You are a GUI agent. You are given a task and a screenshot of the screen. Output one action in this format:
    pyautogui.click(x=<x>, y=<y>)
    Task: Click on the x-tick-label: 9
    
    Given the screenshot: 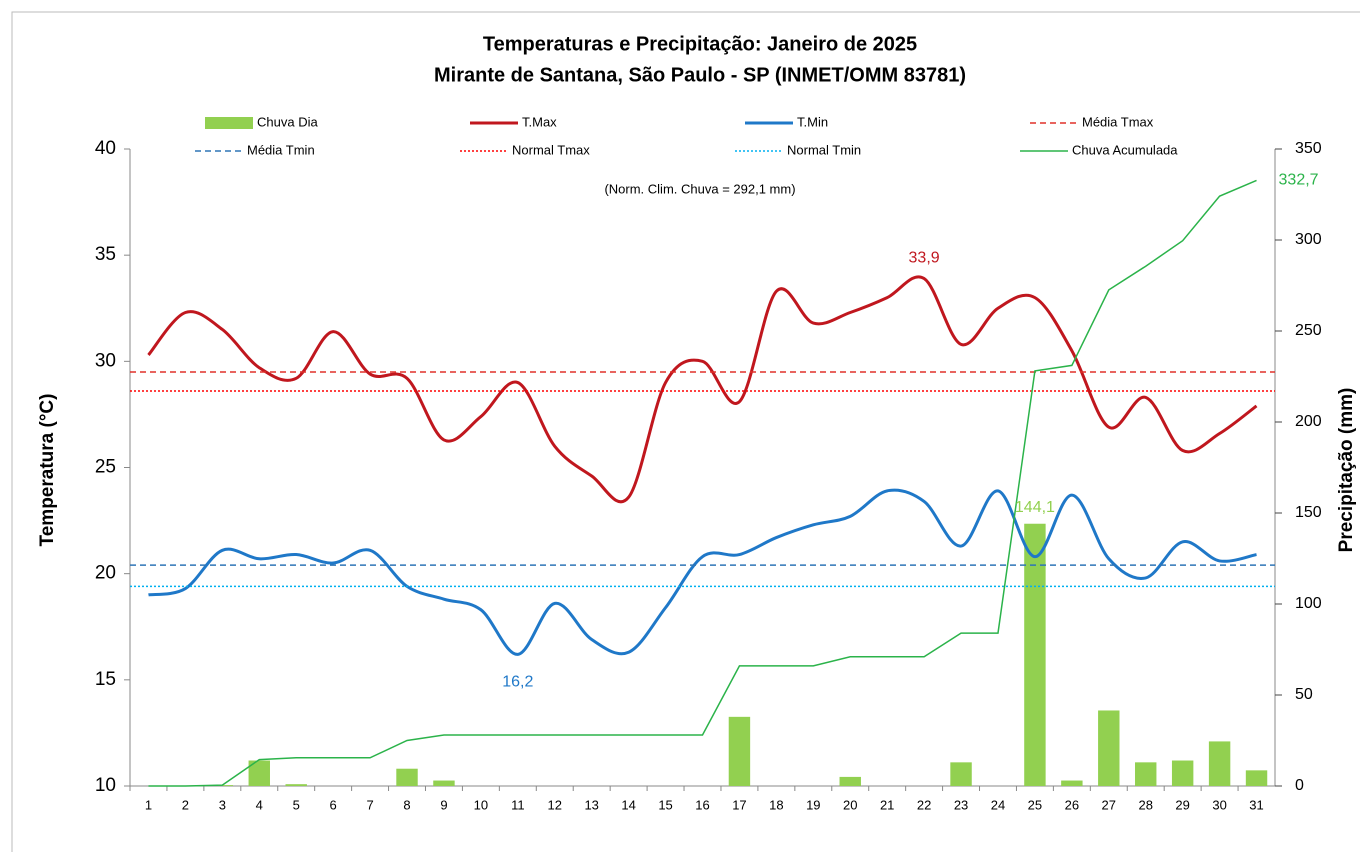 What is the action you would take?
    pyautogui.click(x=443, y=804)
    